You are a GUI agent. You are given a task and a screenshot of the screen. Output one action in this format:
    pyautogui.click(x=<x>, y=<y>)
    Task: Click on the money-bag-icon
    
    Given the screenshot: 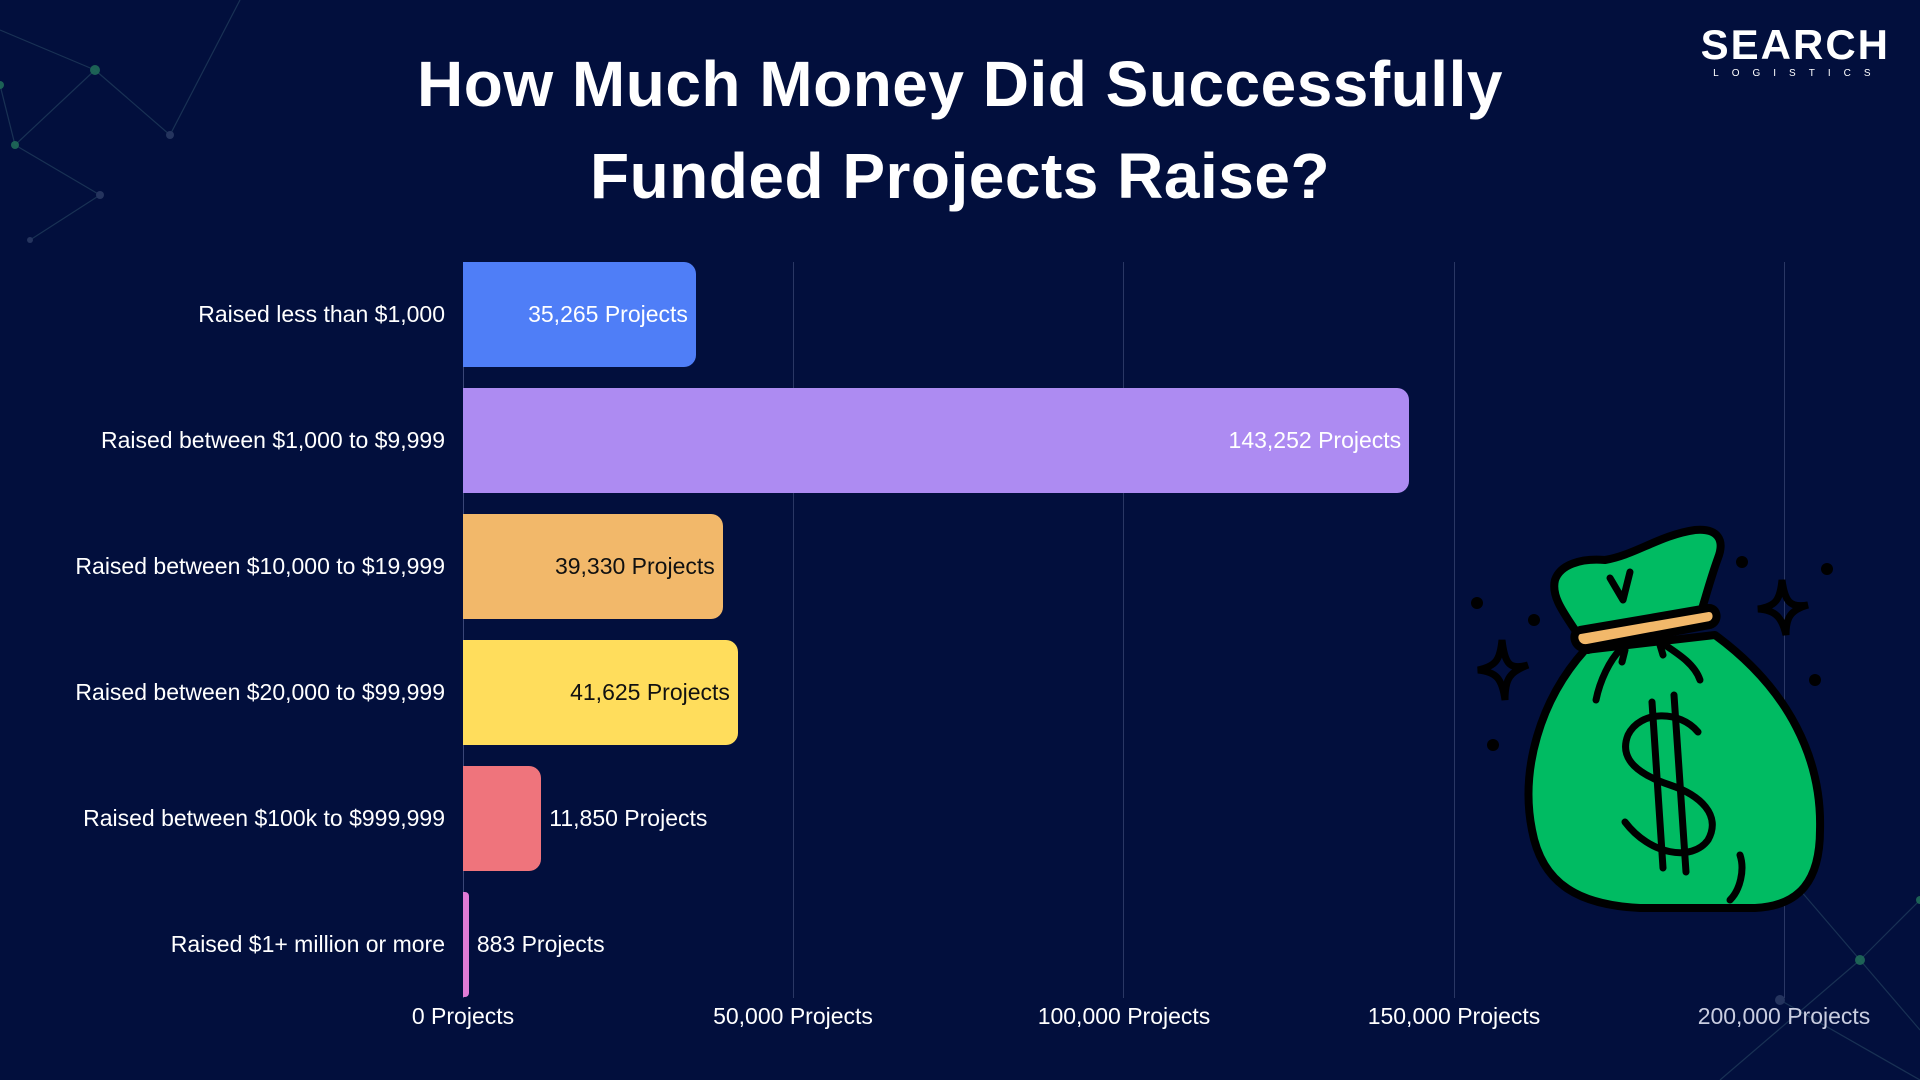 What is the action you would take?
    pyautogui.click(x=1652, y=718)
    